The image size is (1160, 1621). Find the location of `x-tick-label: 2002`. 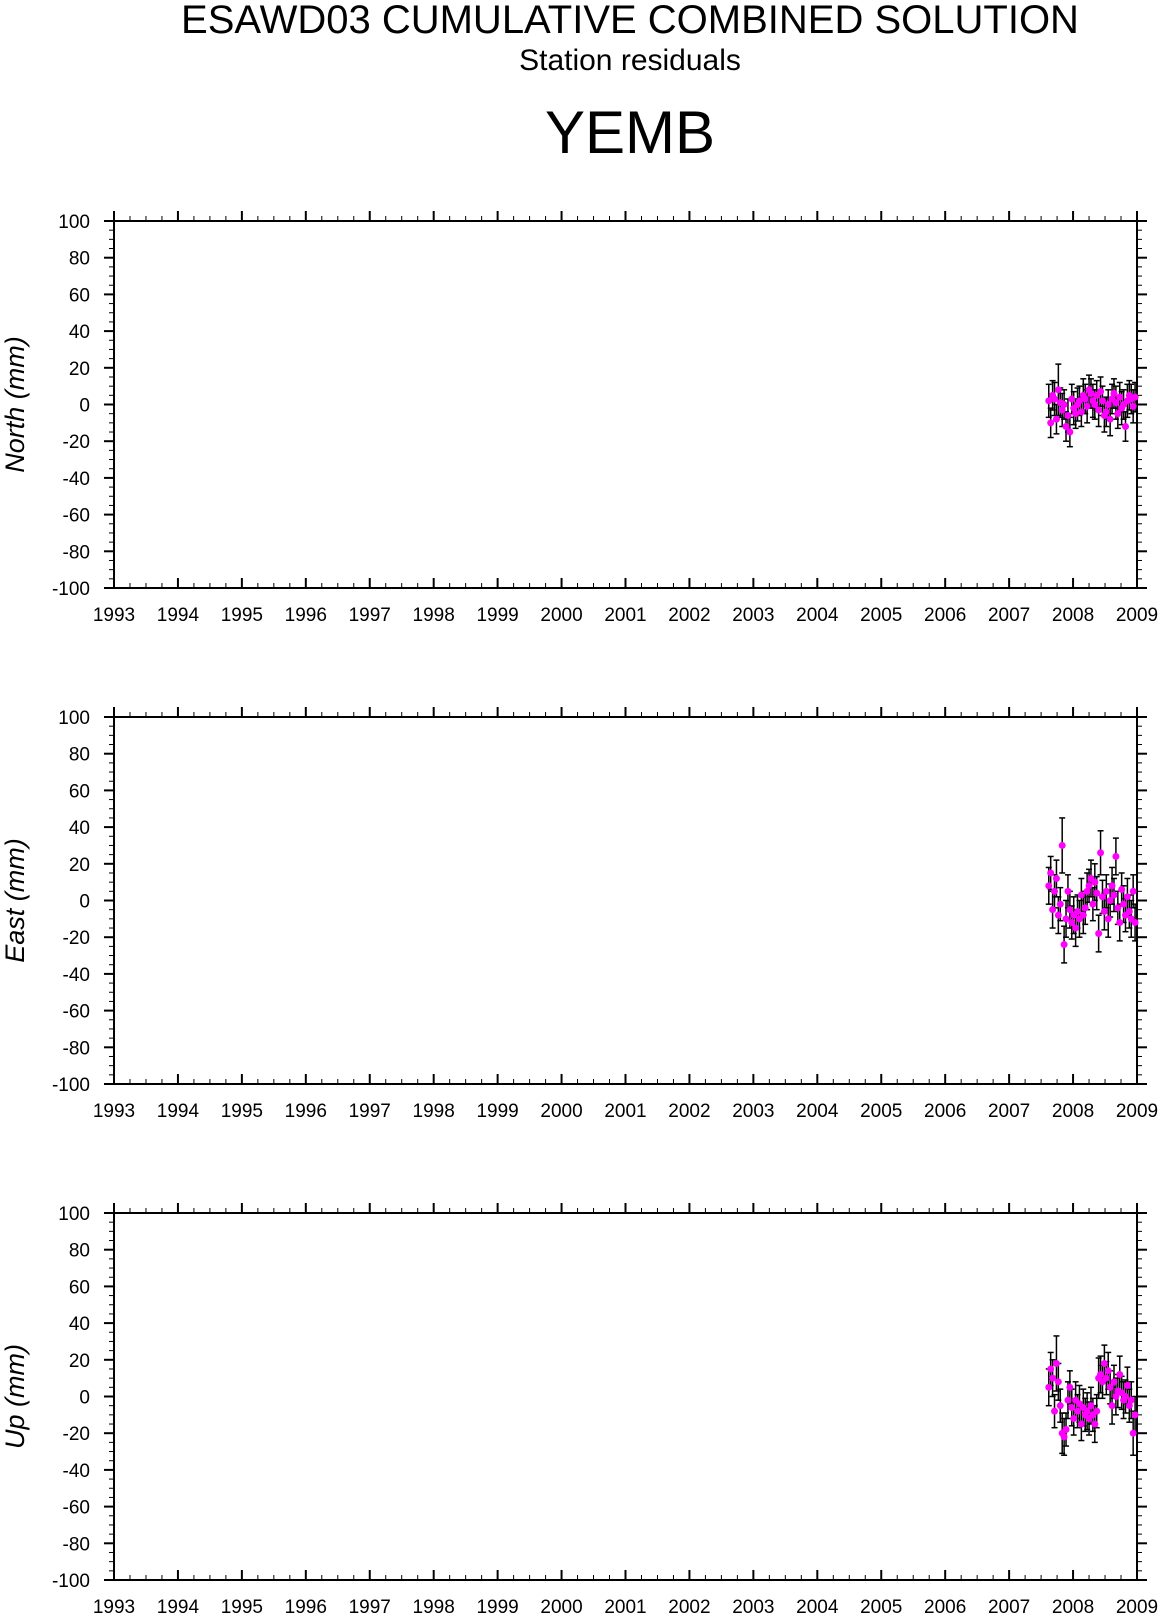

x-tick-label: 2002 is located at coordinates (689, 1607).